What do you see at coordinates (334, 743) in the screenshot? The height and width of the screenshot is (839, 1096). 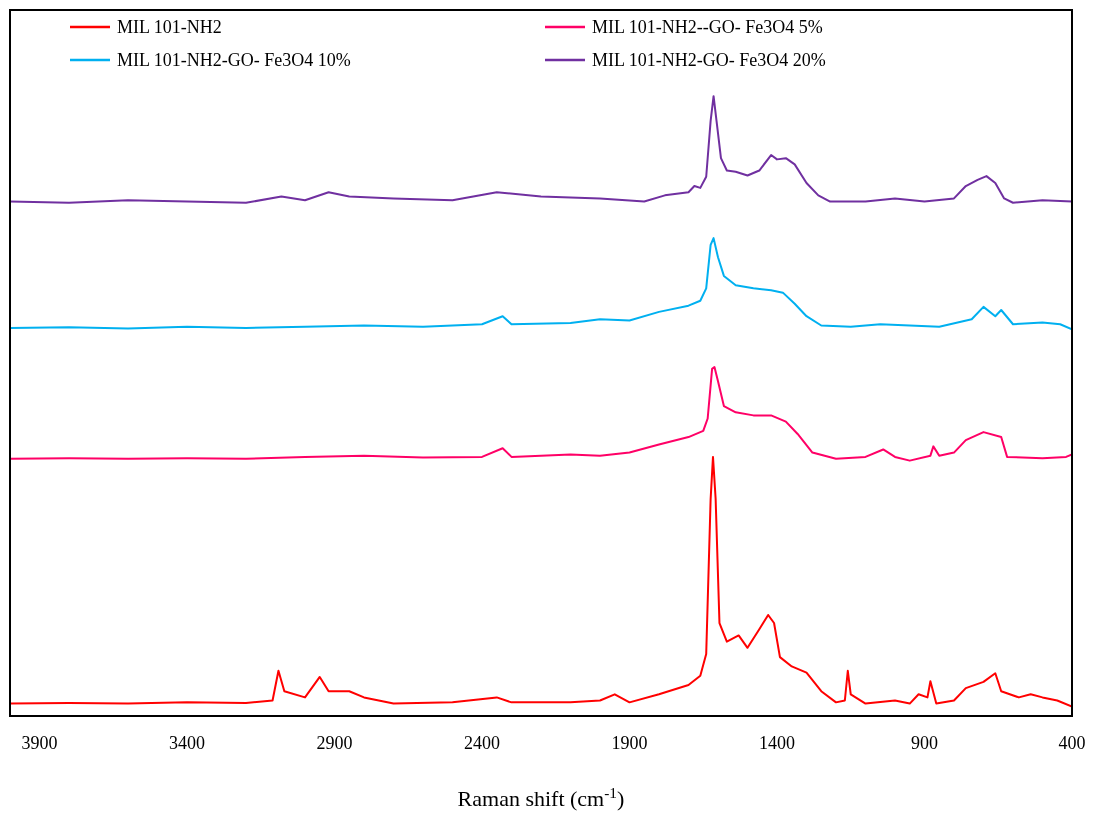 I see `x-tick-label: 2900` at bounding box center [334, 743].